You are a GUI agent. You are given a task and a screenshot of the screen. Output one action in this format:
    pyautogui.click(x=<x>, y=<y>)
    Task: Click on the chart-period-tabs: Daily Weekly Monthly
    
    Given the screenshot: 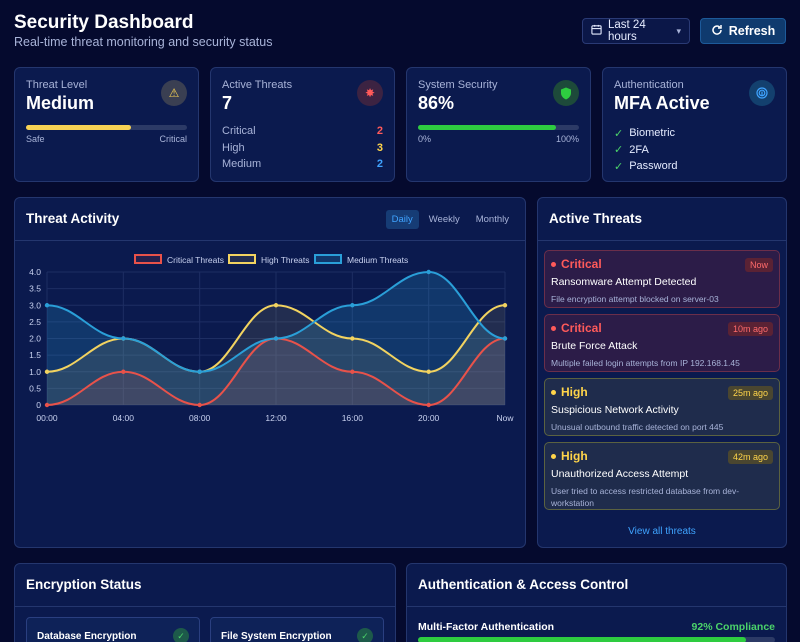 What is the action you would take?
    pyautogui.click(x=450, y=219)
    